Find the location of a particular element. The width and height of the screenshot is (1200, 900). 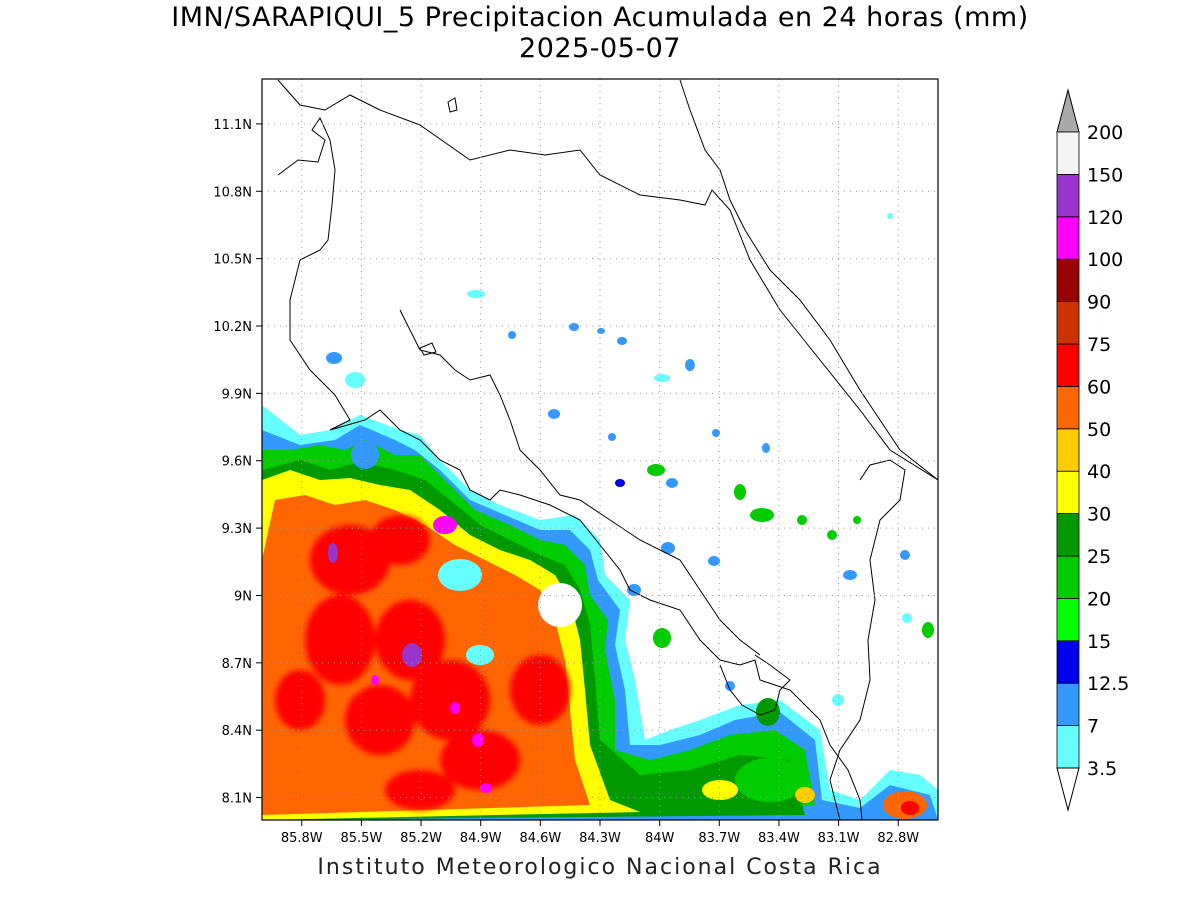

lat-tick-label: 8.7N is located at coordinates (237, 664).